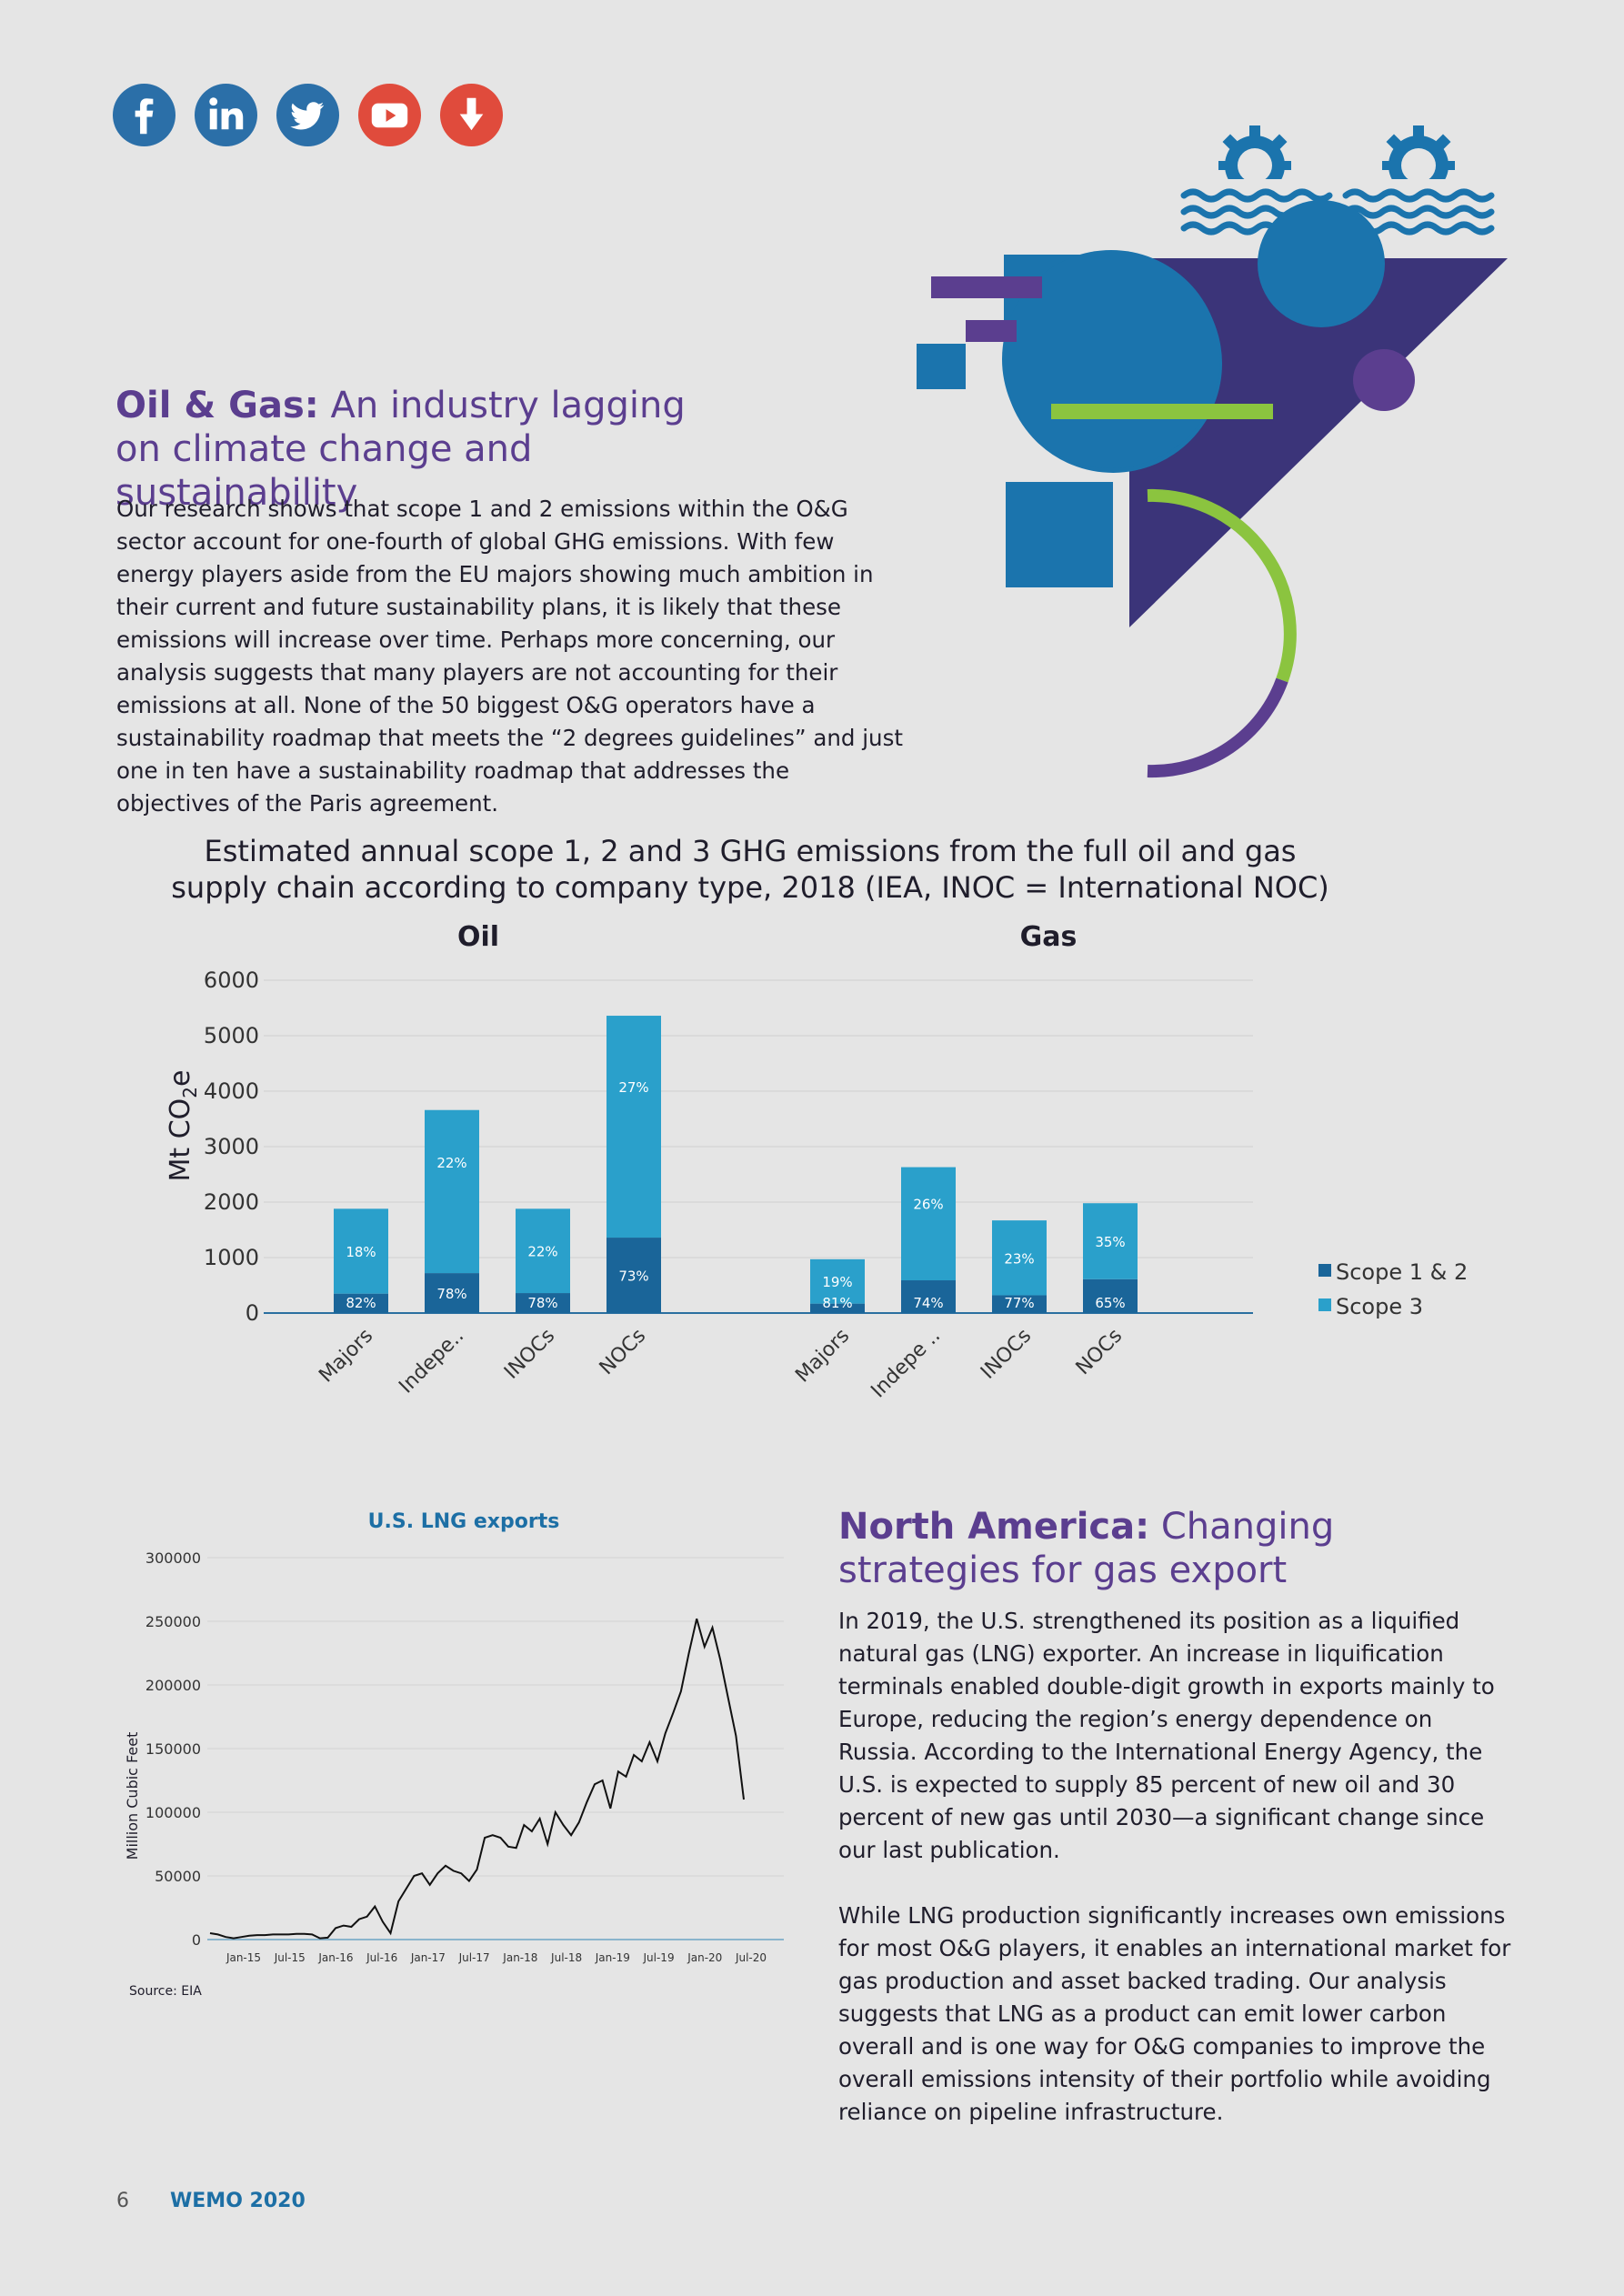 The width and height of the screenshot is (1624, 2296). What do you see at coordinates (659, 1957) in the screenshot?
I see `x-tick-label: Jul-19` at bounding box center [659, 1957].